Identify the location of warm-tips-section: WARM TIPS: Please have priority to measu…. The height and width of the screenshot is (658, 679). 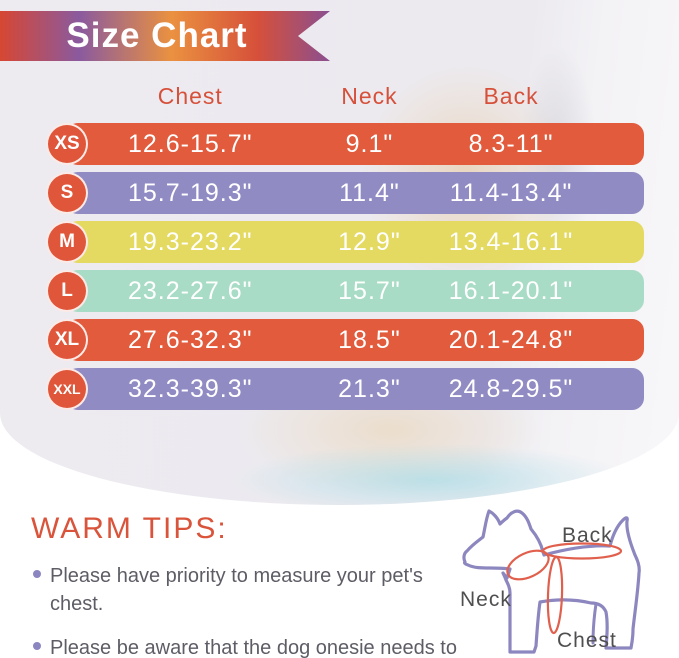
(247, 585).